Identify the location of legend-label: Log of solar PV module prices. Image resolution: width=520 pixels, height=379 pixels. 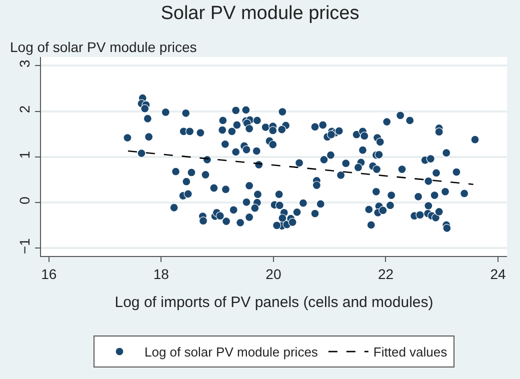
(231, 352).